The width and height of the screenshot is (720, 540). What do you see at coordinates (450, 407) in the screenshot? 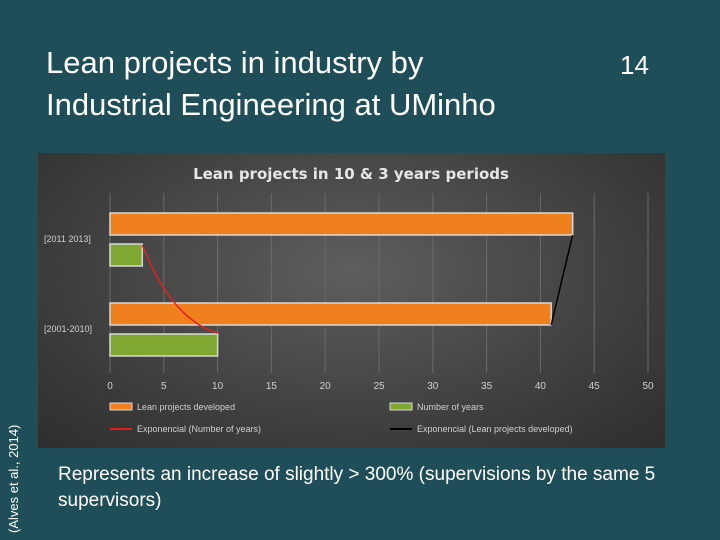
I see `legend-label: Number of years` at bounding box center [450, 407].